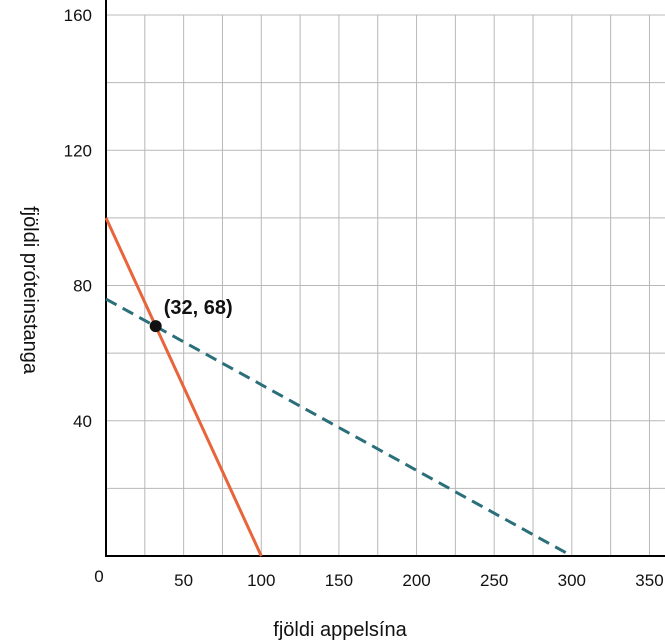  I want to click on y-tick-label: 160, so click(78, 15).